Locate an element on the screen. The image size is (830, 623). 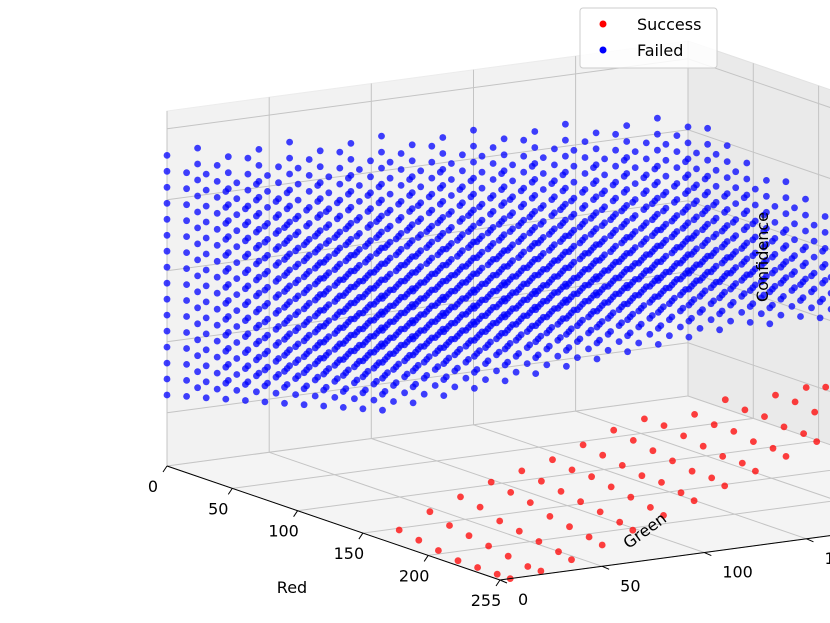
y-tick-mark is located at coordinates (810, 540).